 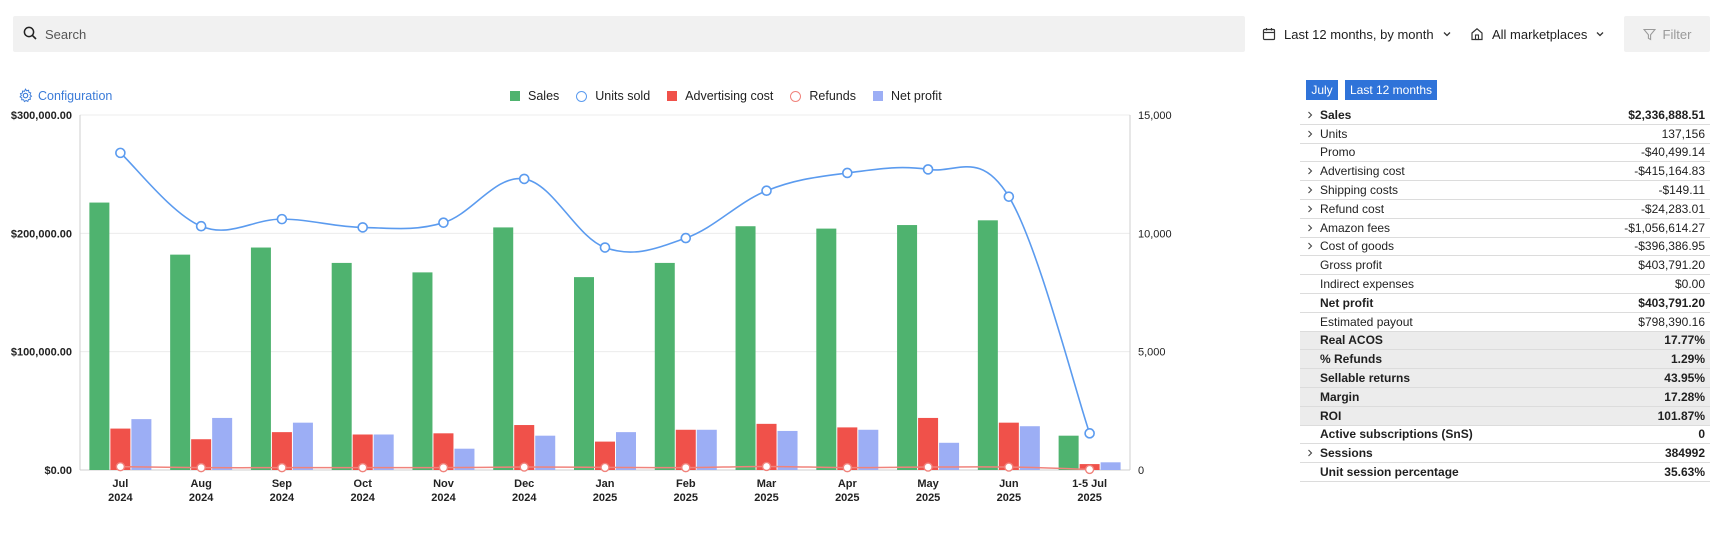 I want to click on calendar-icon, so click(x=1269, y=34).